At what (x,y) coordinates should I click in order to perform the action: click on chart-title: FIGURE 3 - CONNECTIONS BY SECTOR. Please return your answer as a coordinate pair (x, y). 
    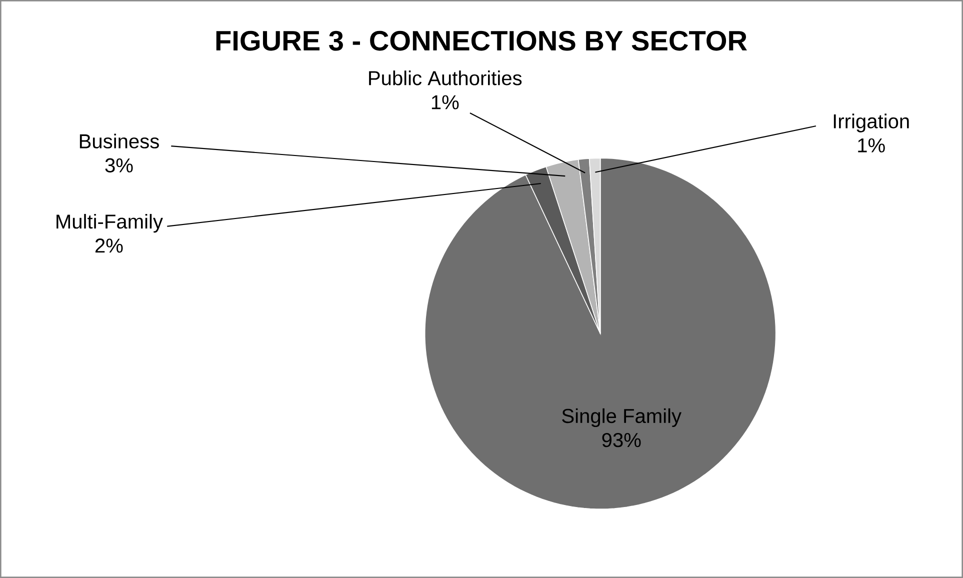
    Looking at the image, I should click on (481, 40).